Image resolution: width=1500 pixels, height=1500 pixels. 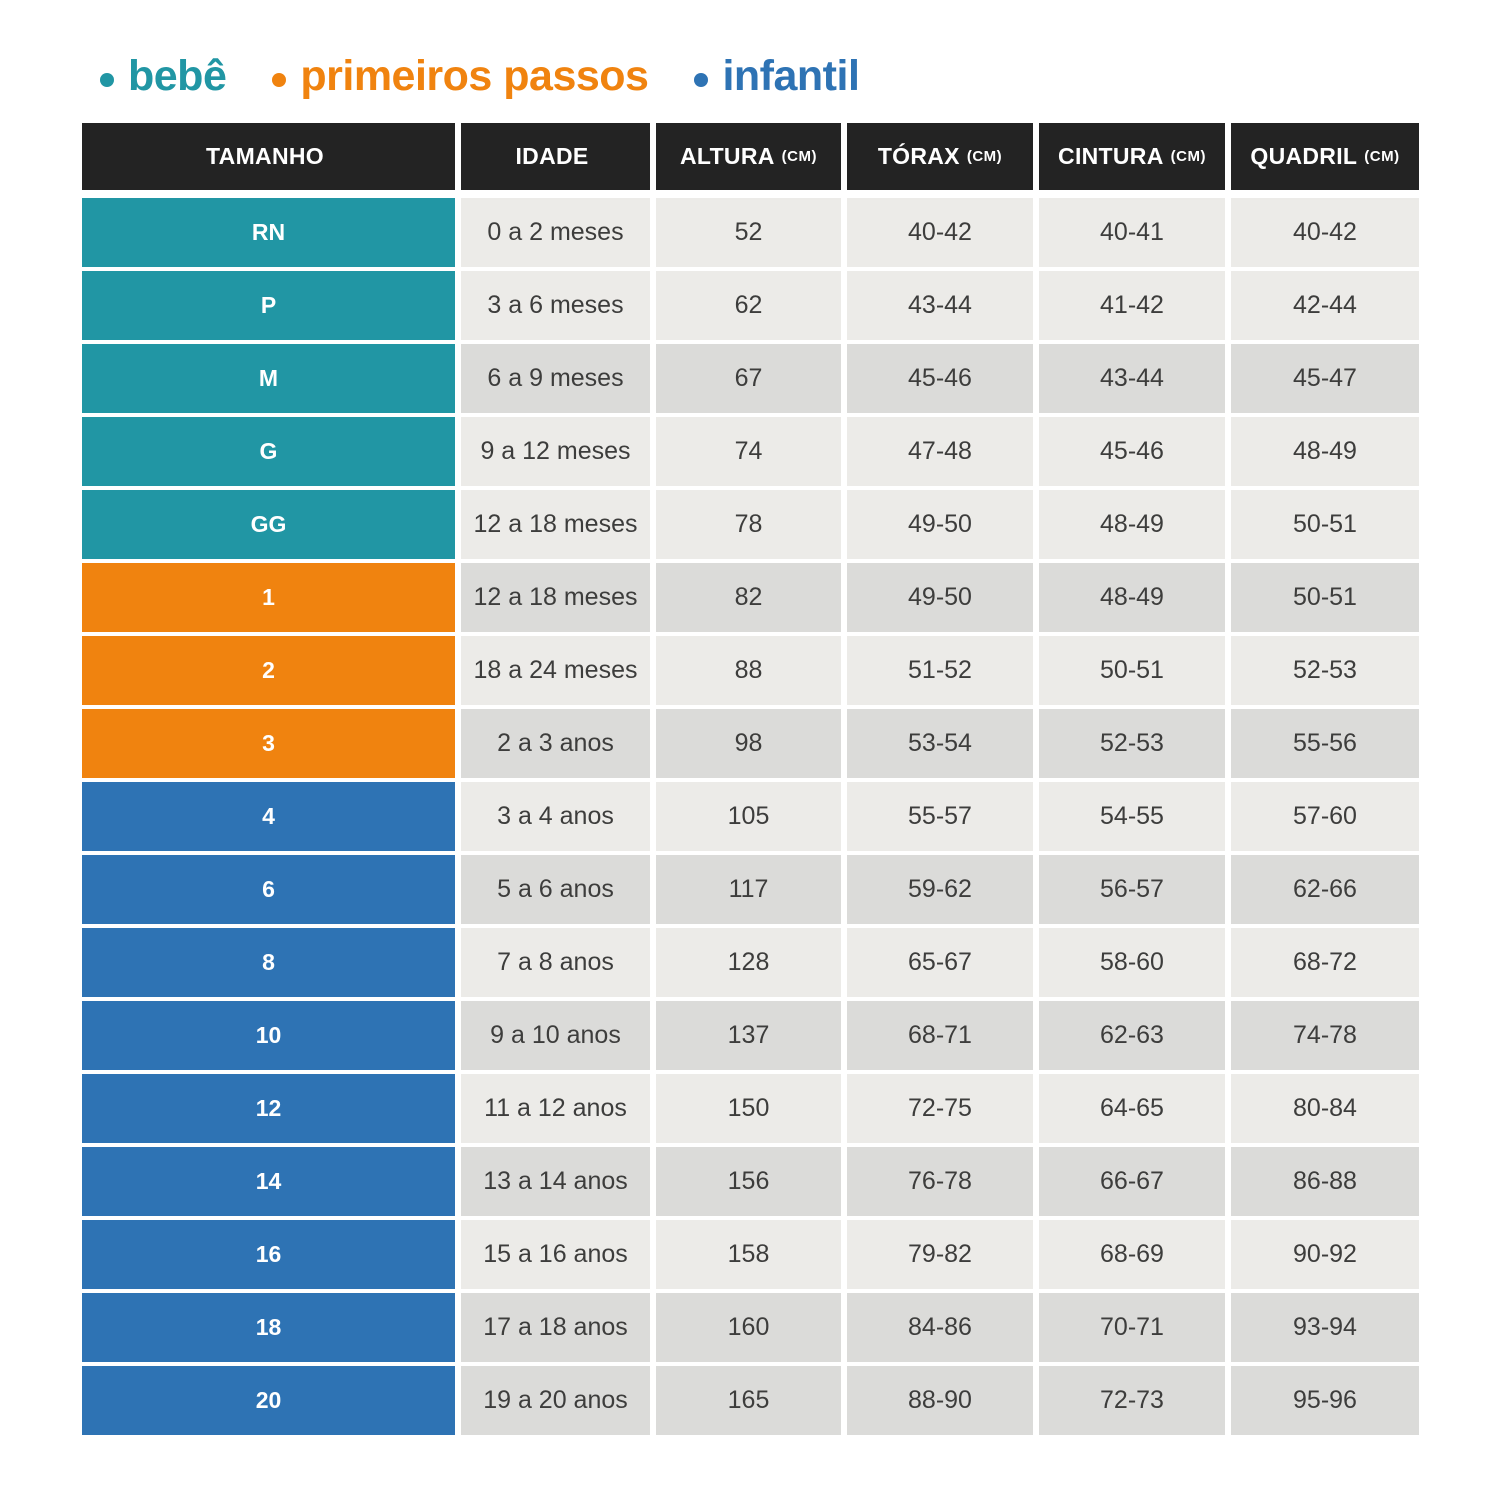 What do you see at coordinates (748, 524) in the screenshot?
I see `altura-value: 78` at bounding box center [748, 524].